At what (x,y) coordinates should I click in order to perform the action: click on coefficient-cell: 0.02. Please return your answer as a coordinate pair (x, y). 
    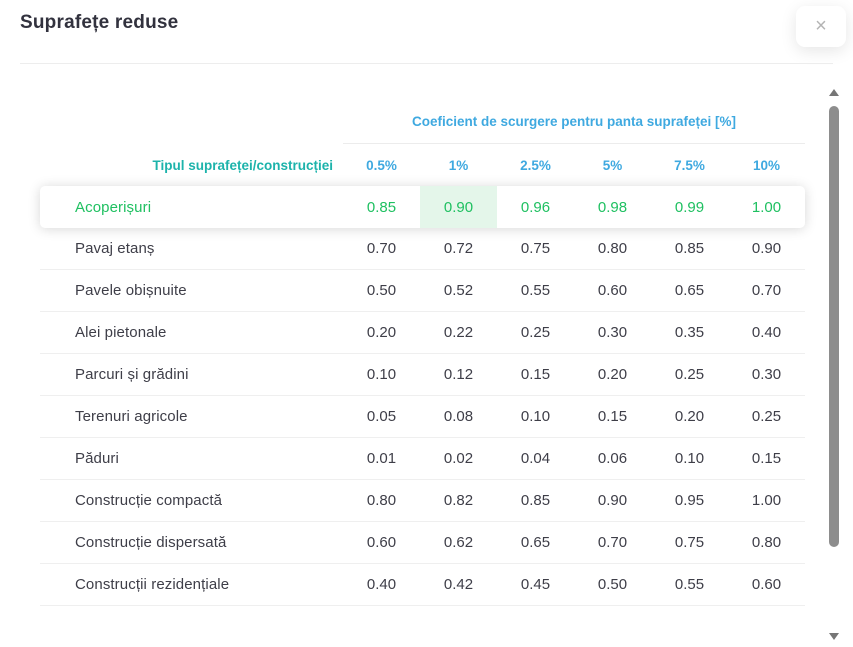
    Looking at the image, I should click on (458, 458).